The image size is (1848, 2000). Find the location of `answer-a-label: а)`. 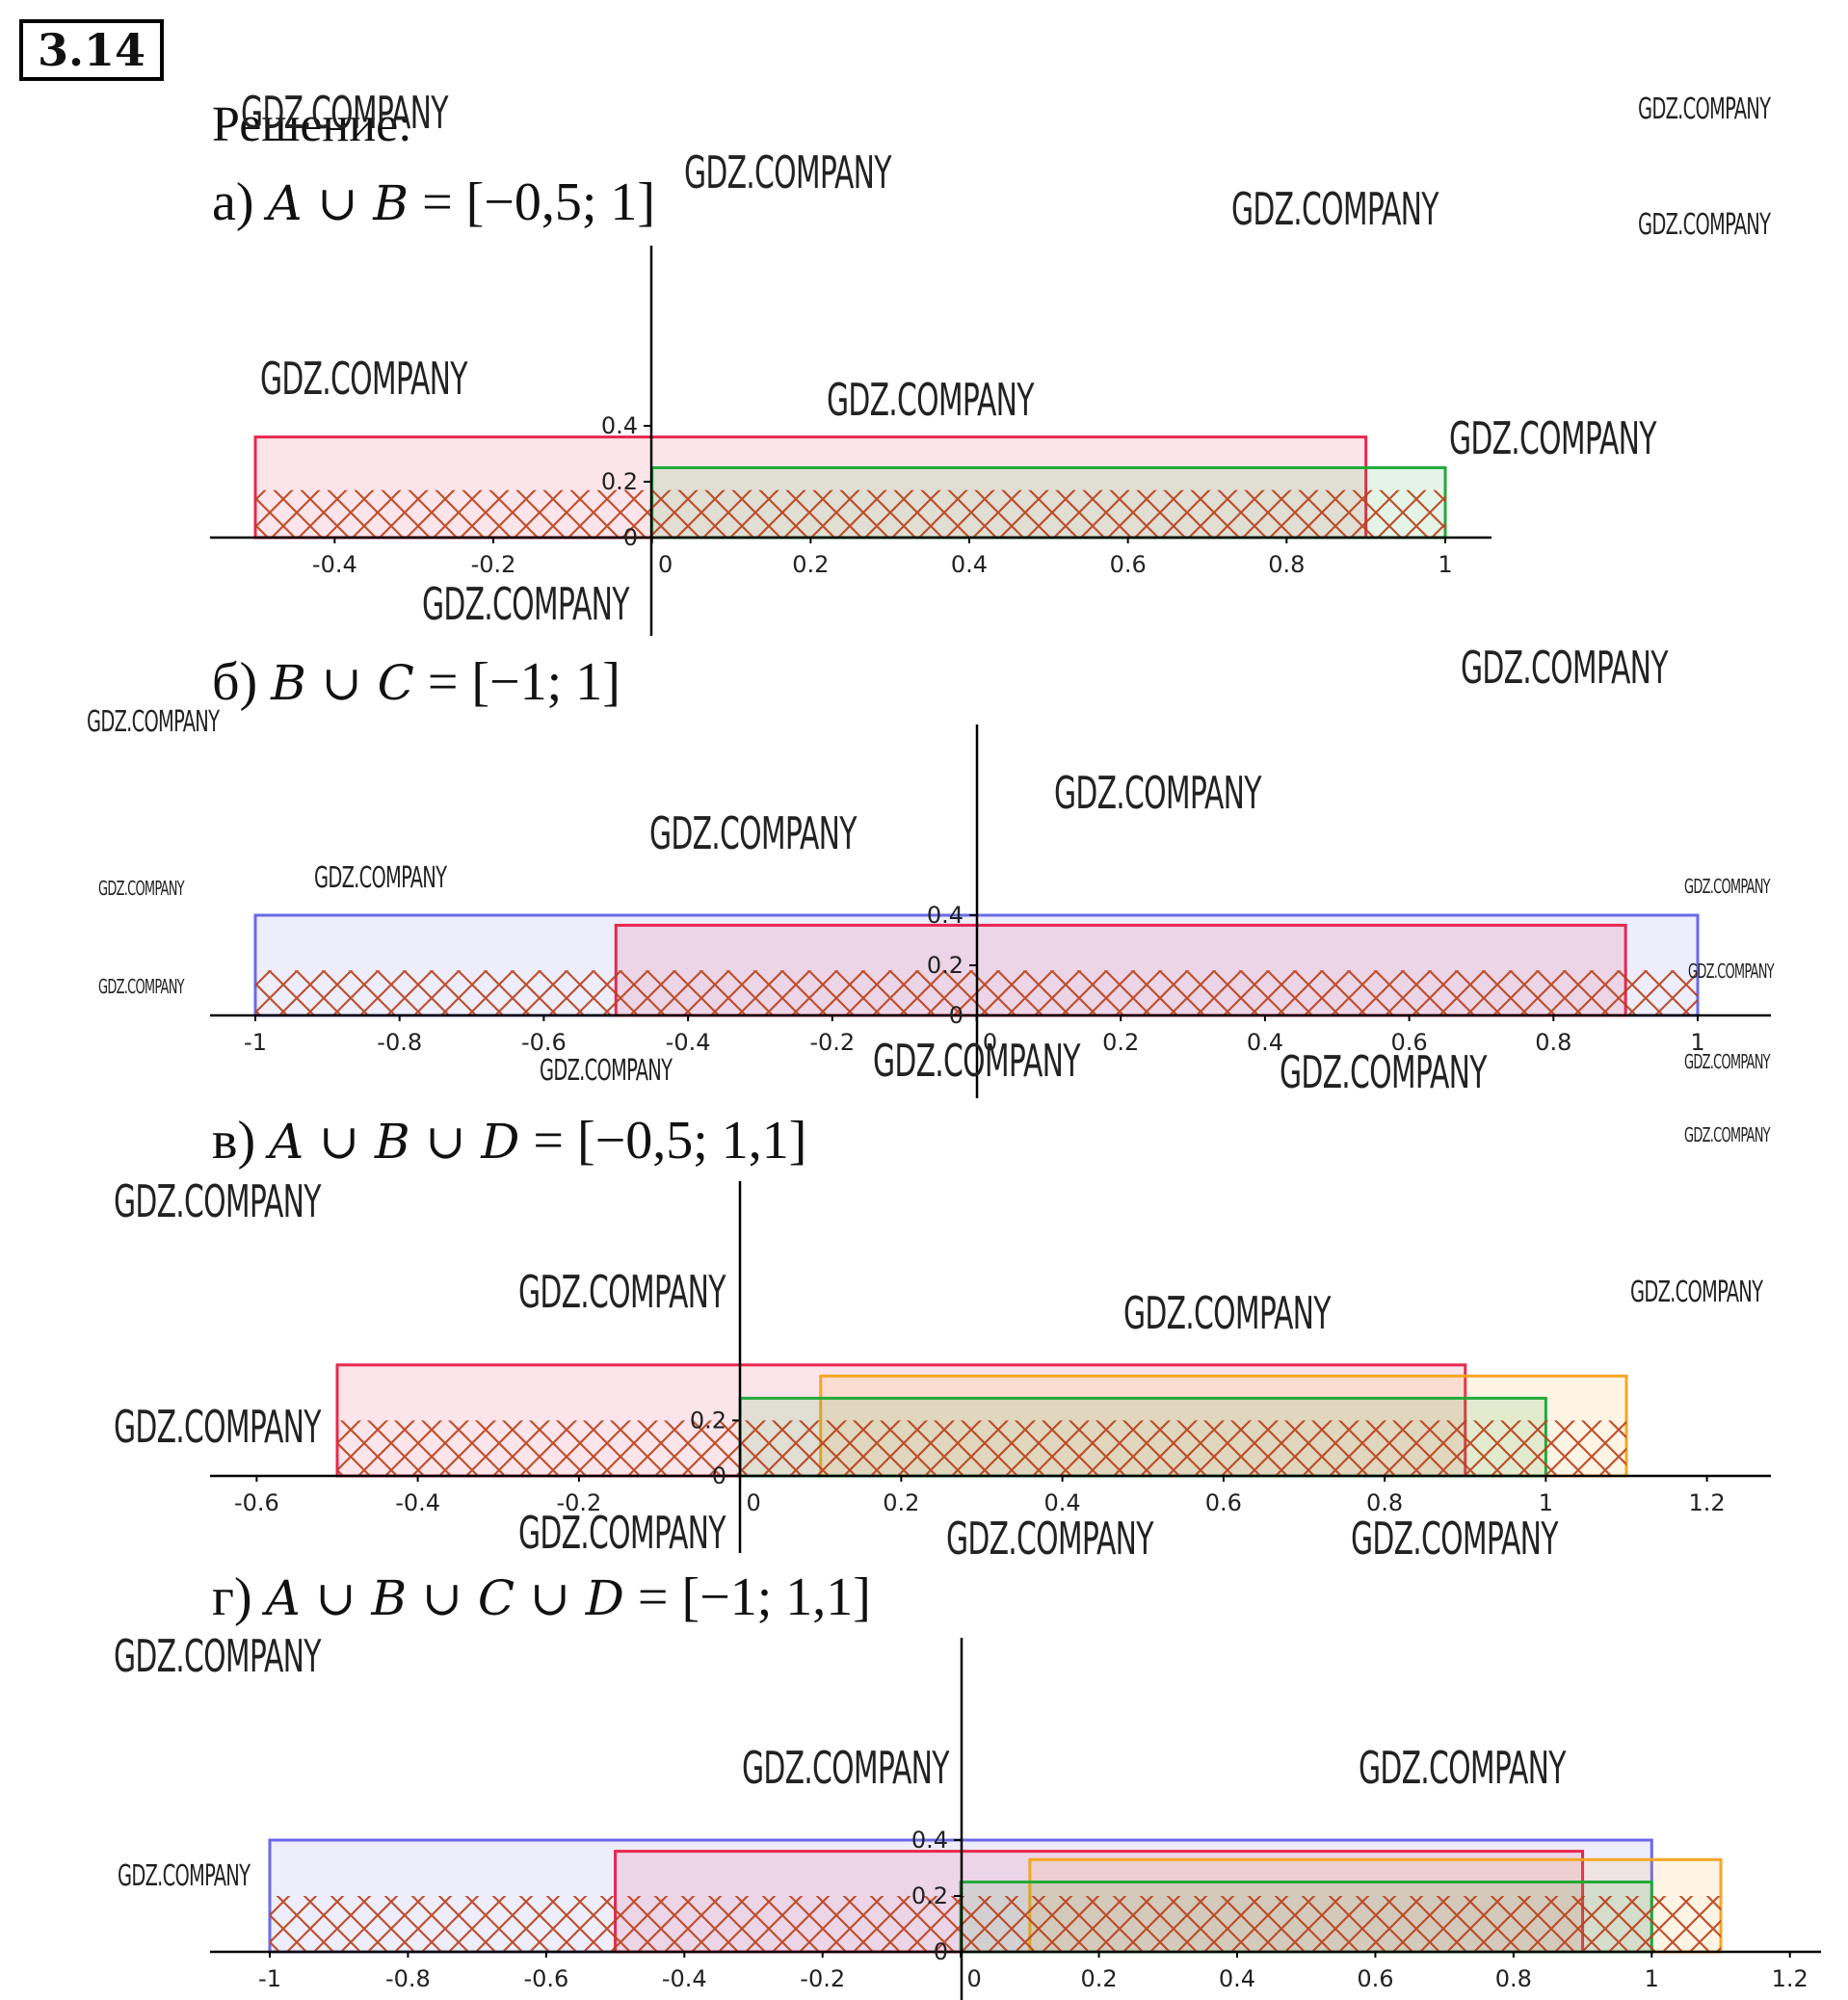

answer-a-label: а) is located at coordinates (233, 202).